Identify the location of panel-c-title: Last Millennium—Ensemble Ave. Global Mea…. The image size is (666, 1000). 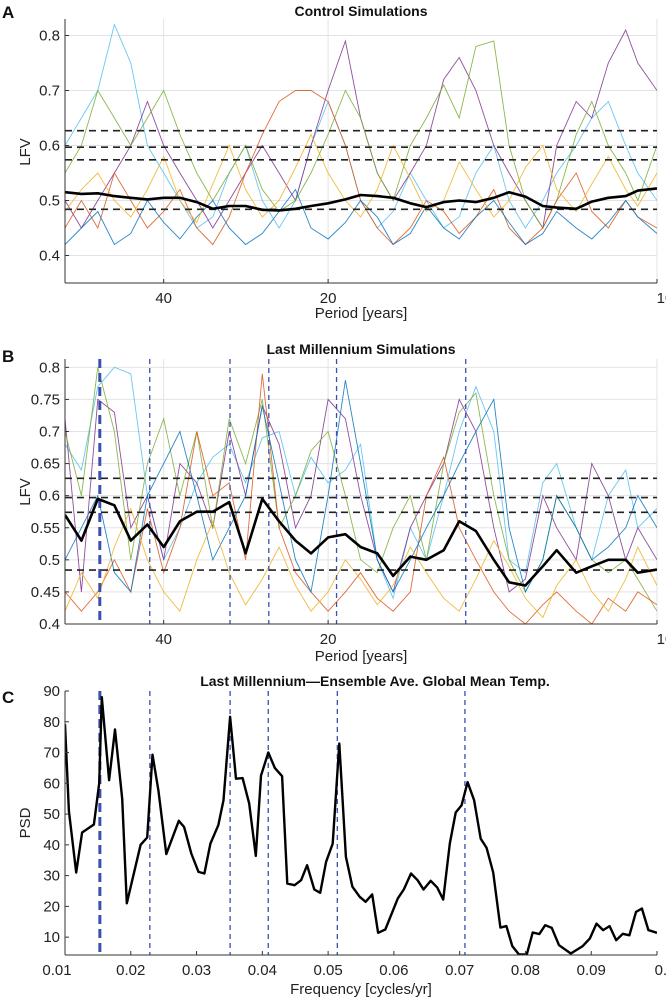
(375, 681).